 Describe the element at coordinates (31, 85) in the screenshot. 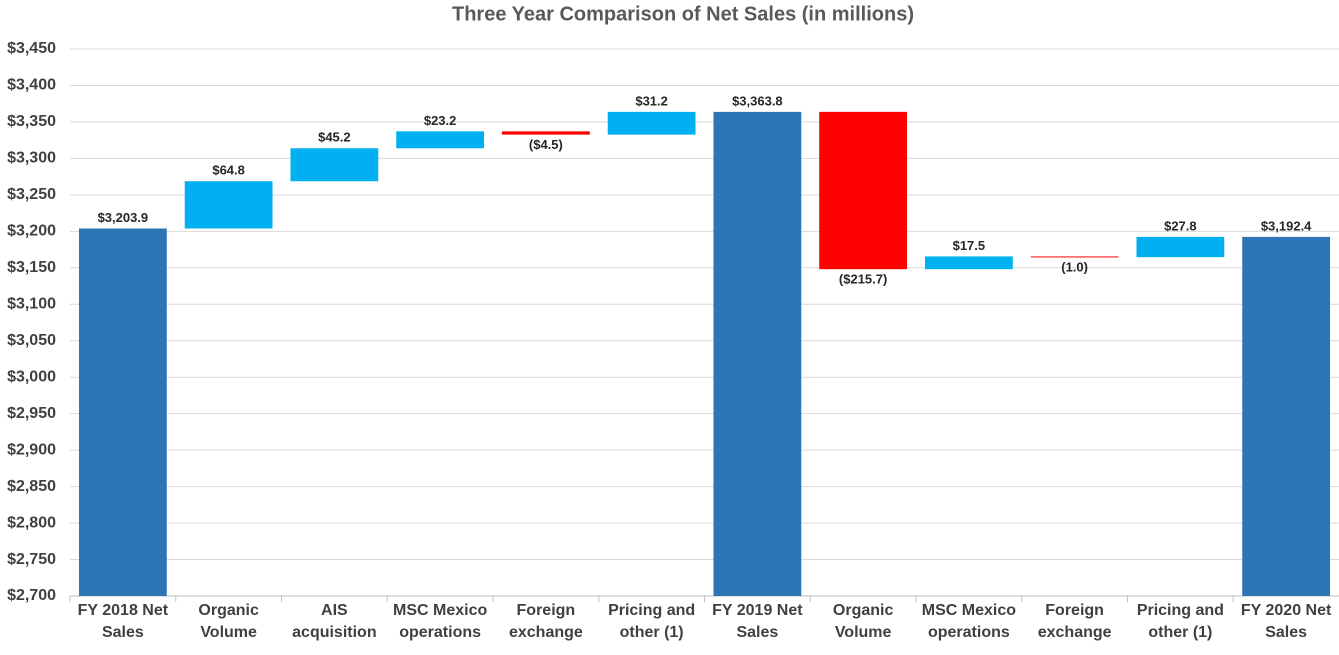

I see `y-tick-label: $3,400` at that location.